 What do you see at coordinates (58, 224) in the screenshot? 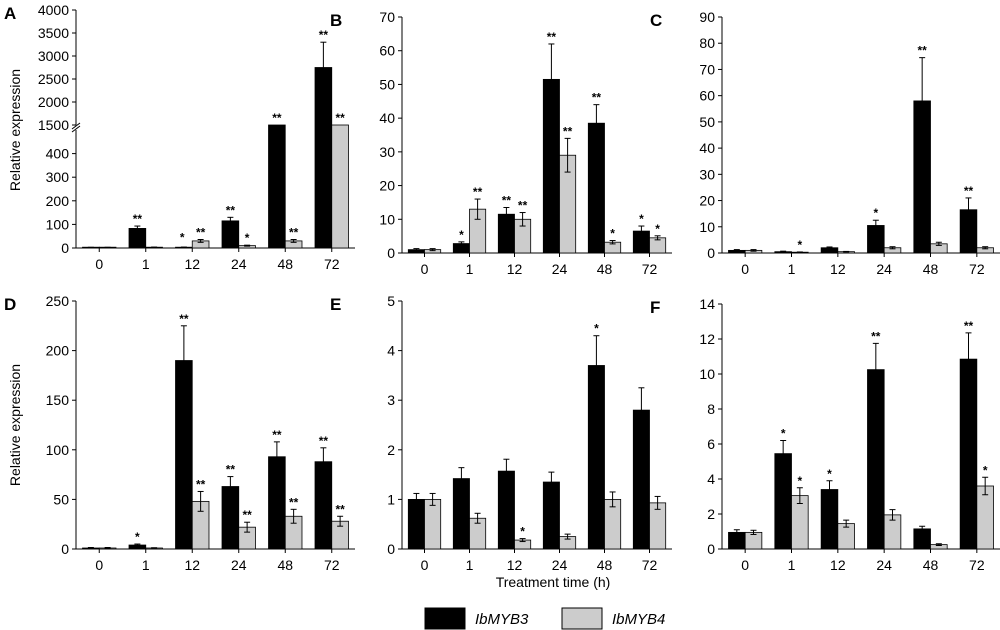
I see `y-tick-label: 100` at bounding box center [58, 224].